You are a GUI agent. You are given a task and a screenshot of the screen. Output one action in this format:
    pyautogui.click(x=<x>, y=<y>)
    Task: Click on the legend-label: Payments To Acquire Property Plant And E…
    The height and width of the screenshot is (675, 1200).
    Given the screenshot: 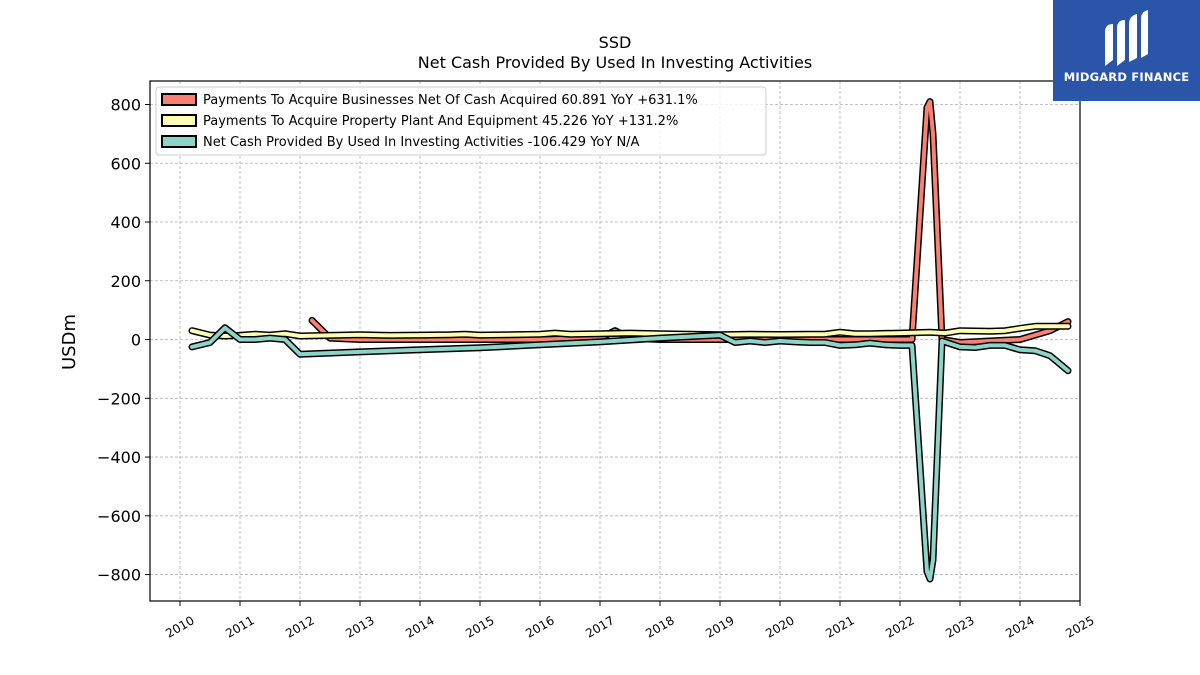 What is the action you would take?
    pyautogui.click(x=440, y=121)
    